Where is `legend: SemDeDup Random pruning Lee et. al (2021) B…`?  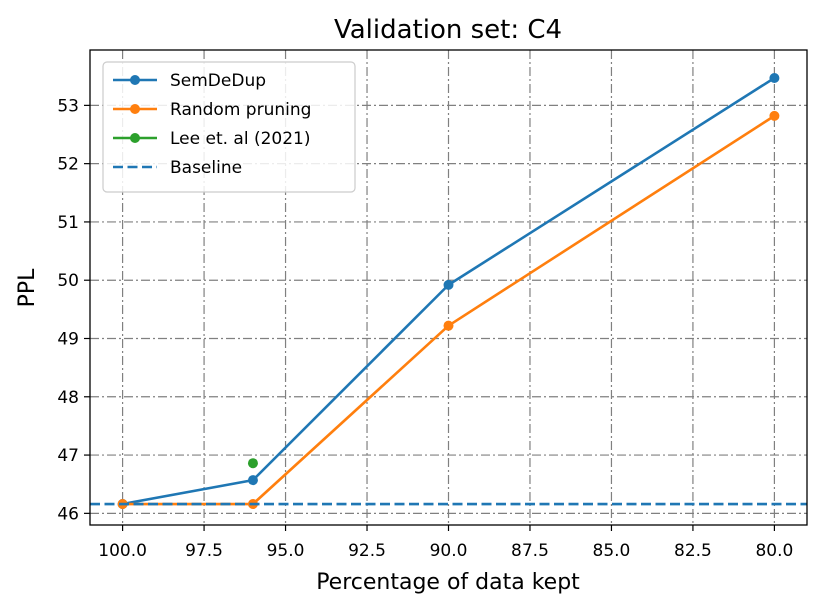 legend: SemDeDup Random pruning Lee et. al (2021) B… is located at coordinates (229, 127).